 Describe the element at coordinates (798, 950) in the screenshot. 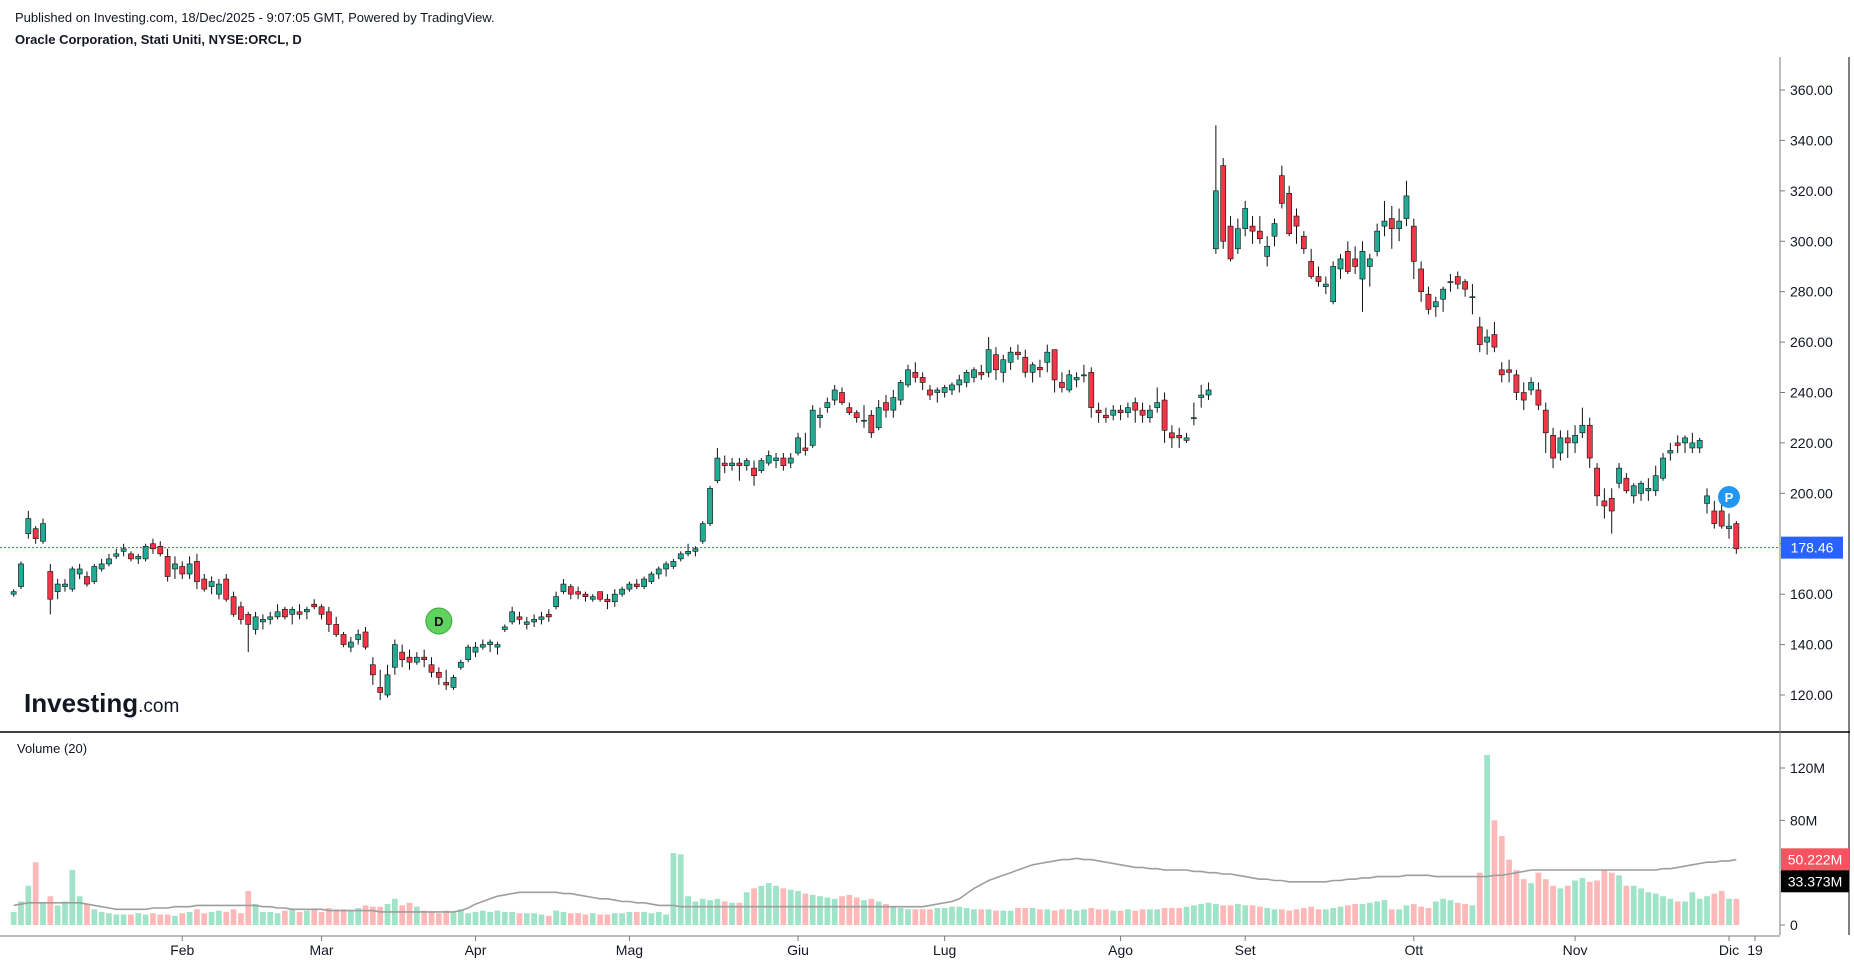

I see `time-tick-label: Giu` at that location.